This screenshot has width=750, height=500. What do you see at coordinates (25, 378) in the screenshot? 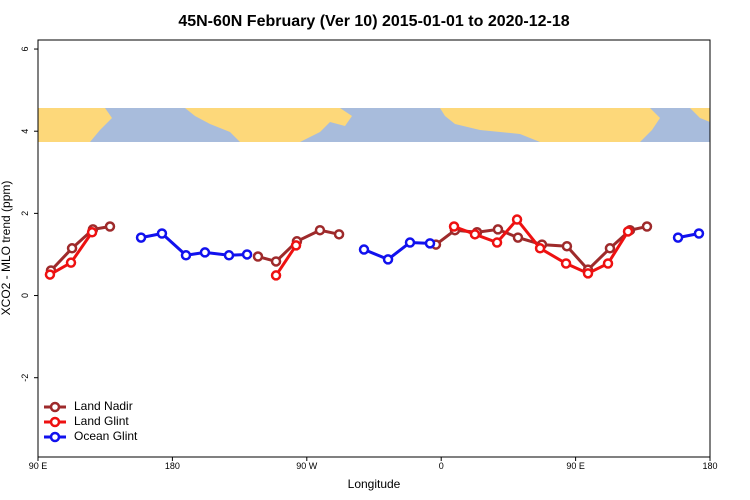
I see `y-tick-label: -2` at bounding box center [25, 378].